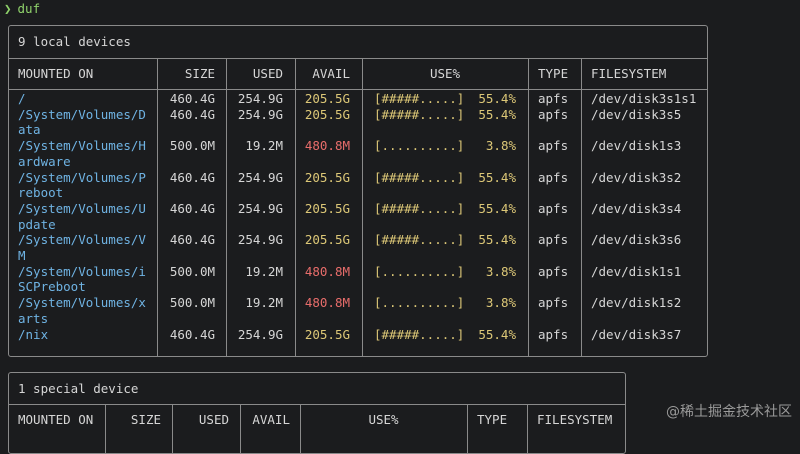 The image size is (800, 454). I want to click on filesystem-value: /dev/disk1s1, so click(636, 271).